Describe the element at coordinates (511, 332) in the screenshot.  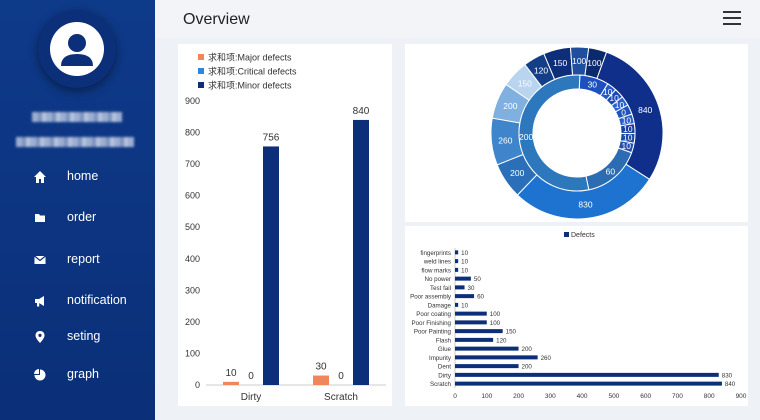
I see `data-label: 150` at that location.